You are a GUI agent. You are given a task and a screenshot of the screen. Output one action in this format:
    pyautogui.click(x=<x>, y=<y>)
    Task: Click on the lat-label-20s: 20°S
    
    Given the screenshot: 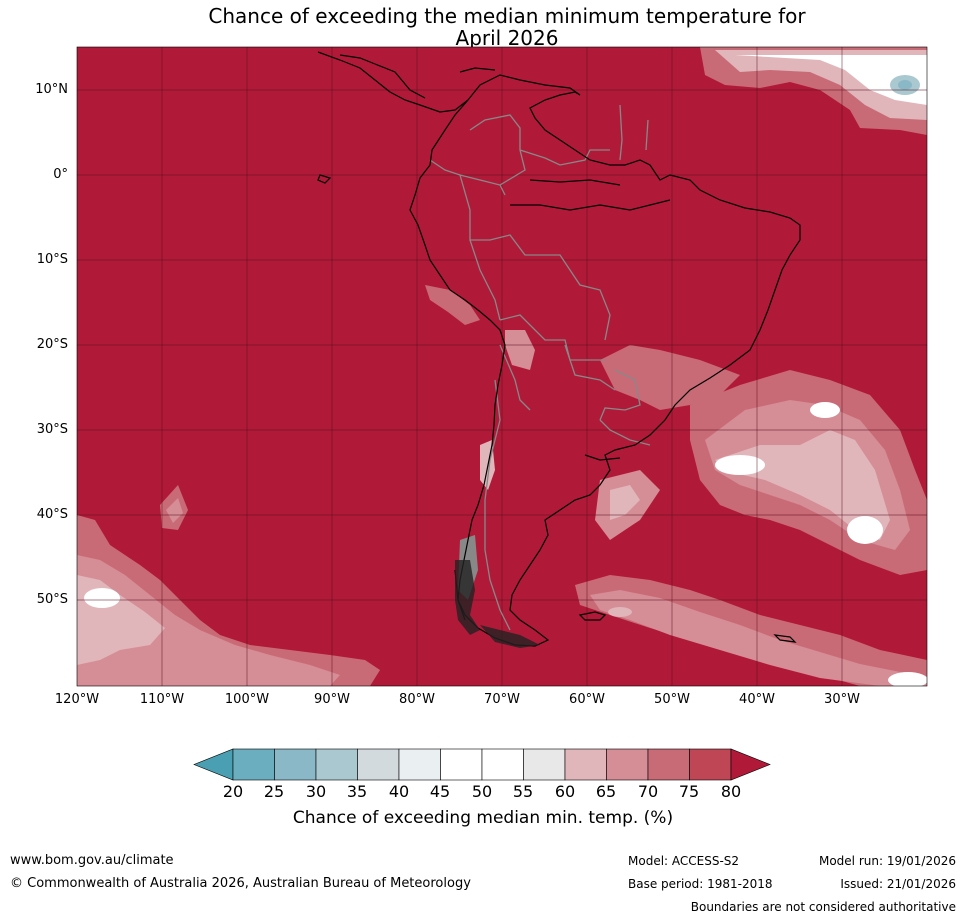 What is the action you would take?
    pyautogui.click(x=52, y=344)
    